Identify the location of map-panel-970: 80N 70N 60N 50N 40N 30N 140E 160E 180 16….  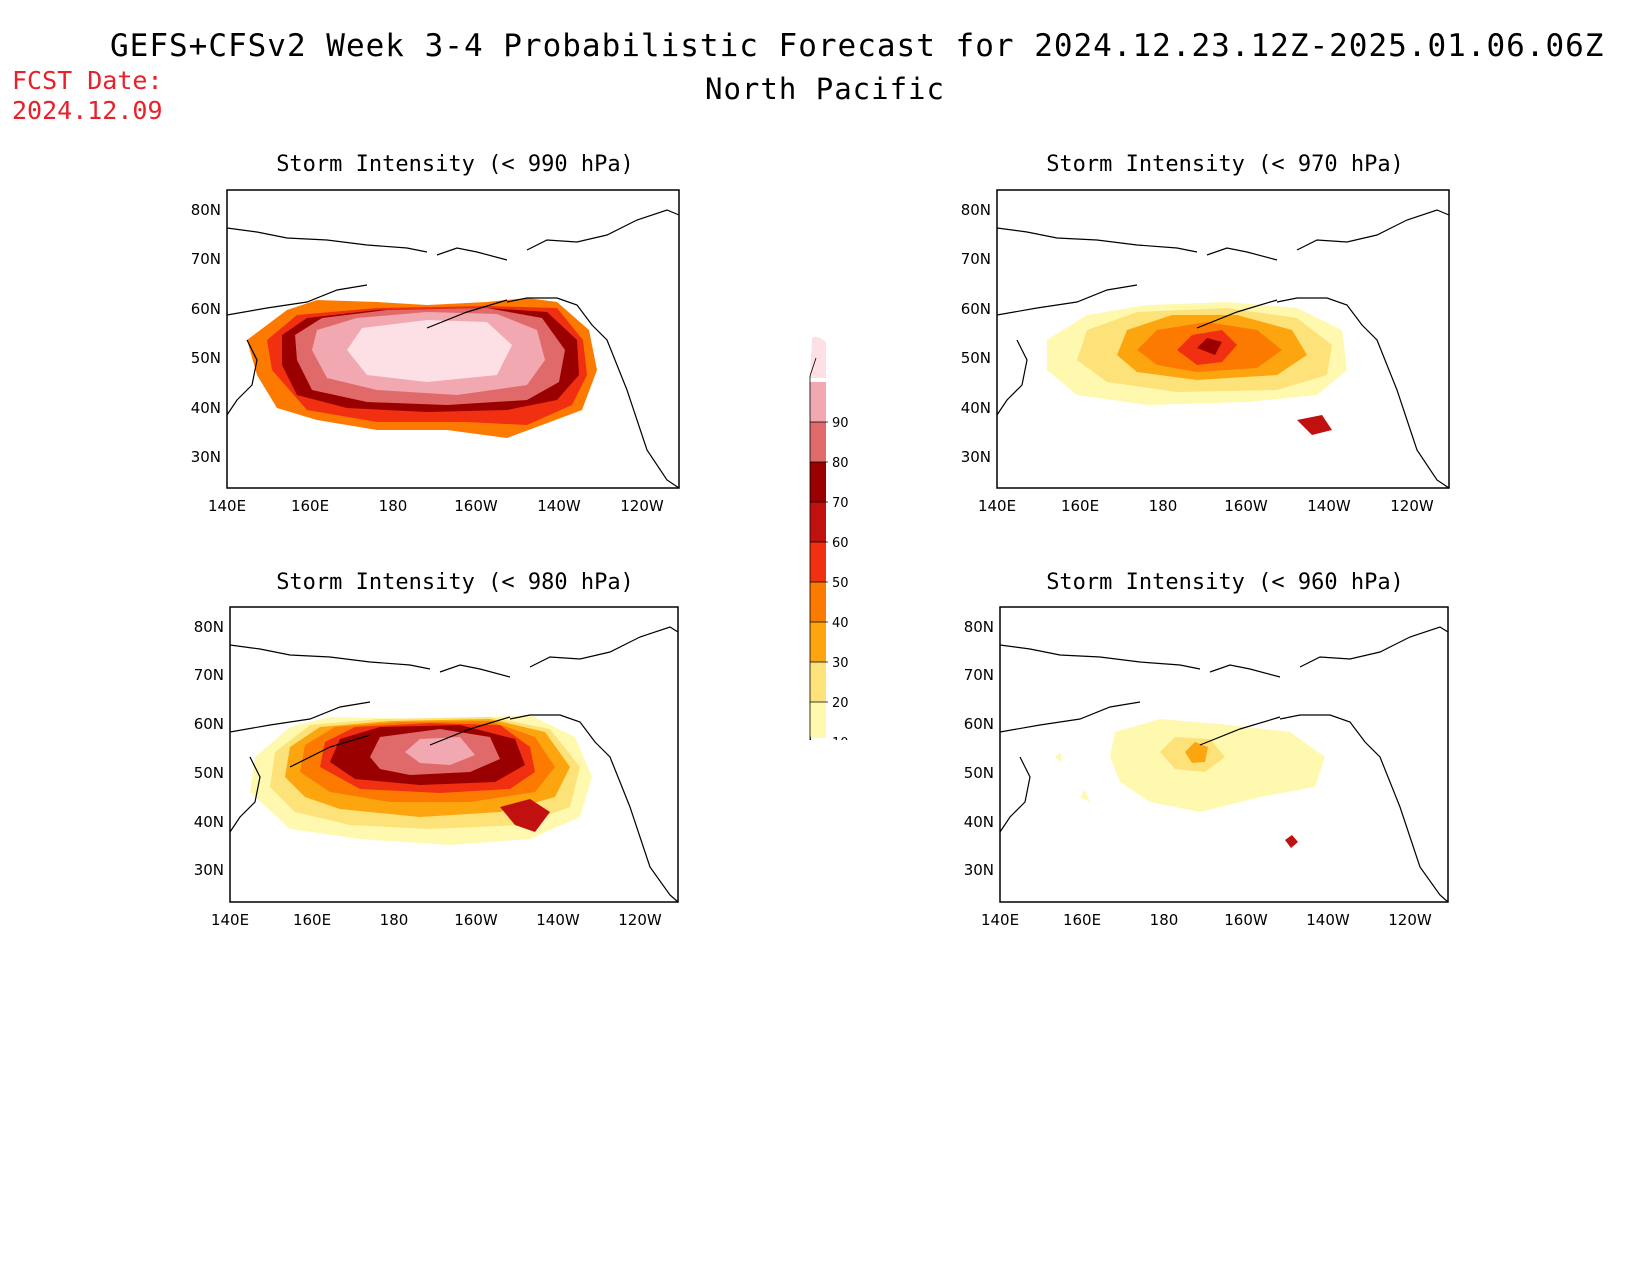
(1205, 352).